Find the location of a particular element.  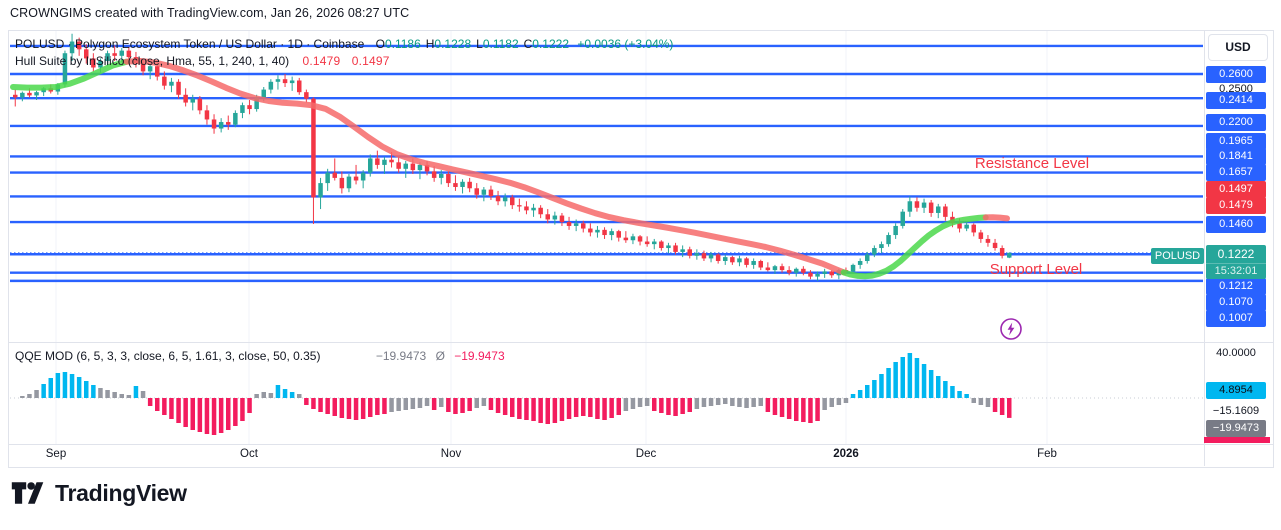

bar-countdown: 15:32:01 is located at coordinates (1236, 270).